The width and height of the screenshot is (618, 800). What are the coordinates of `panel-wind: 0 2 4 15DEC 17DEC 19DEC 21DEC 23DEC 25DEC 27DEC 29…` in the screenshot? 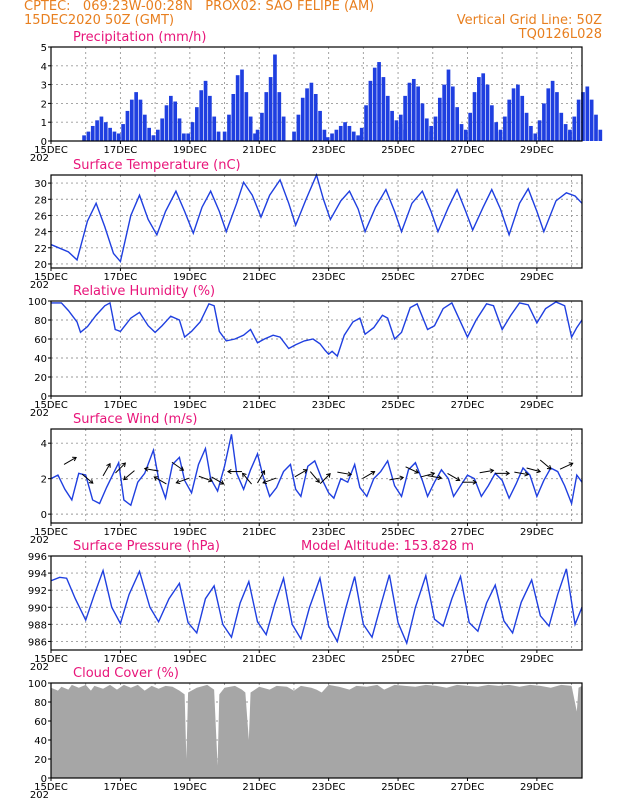 It's located at (306, 479).